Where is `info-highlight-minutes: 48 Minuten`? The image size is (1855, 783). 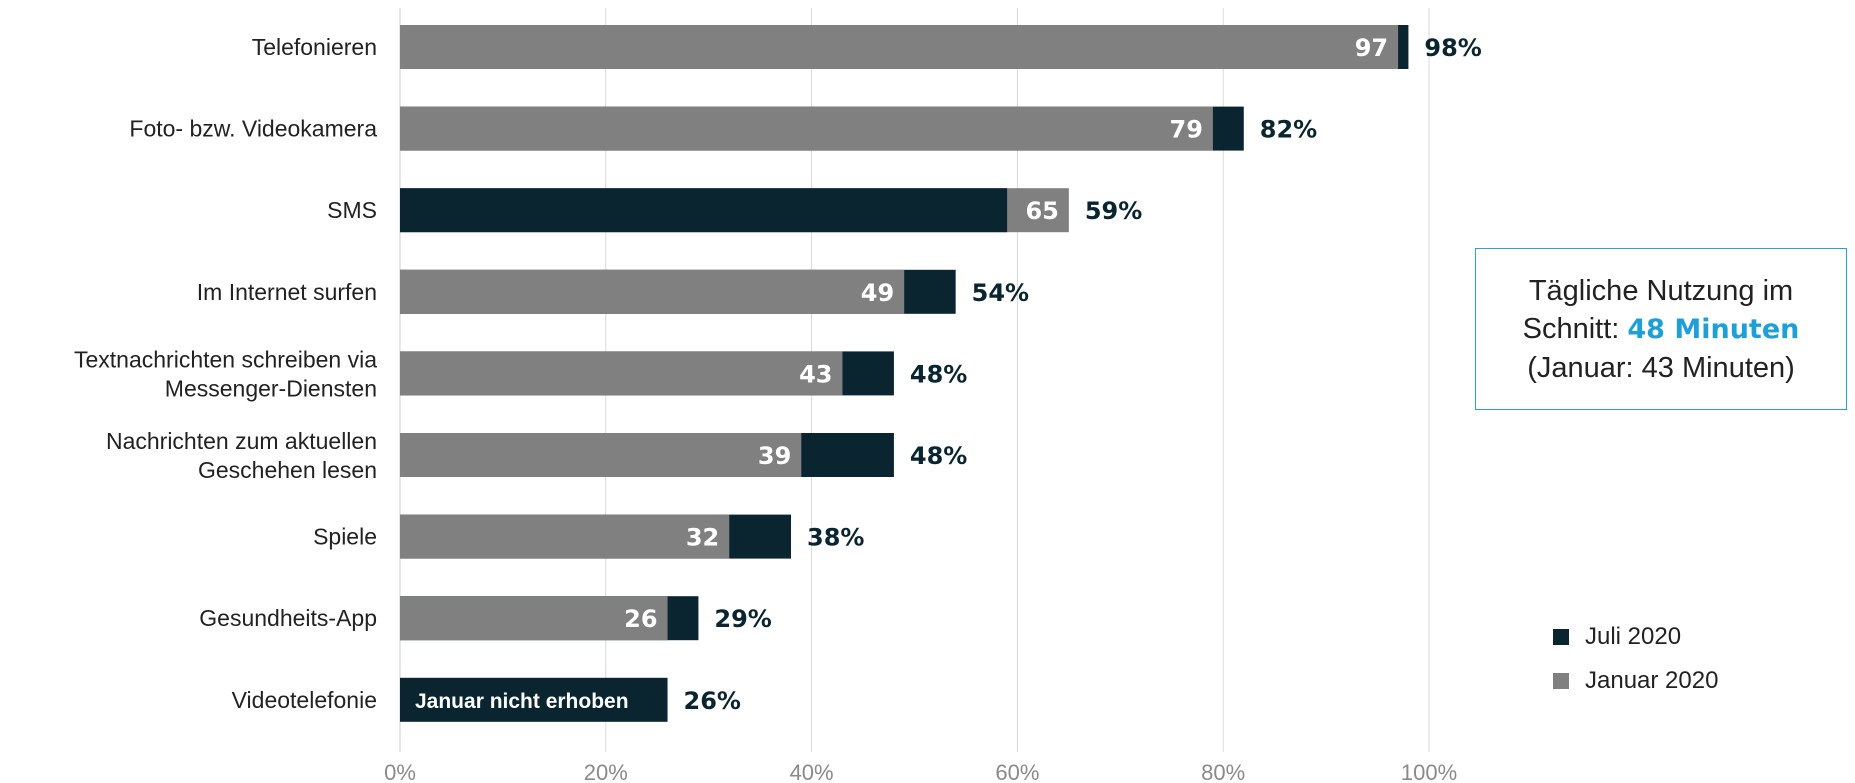
info-highlight-minutes: 48 Minuten is located at coordinates (1713, 329).